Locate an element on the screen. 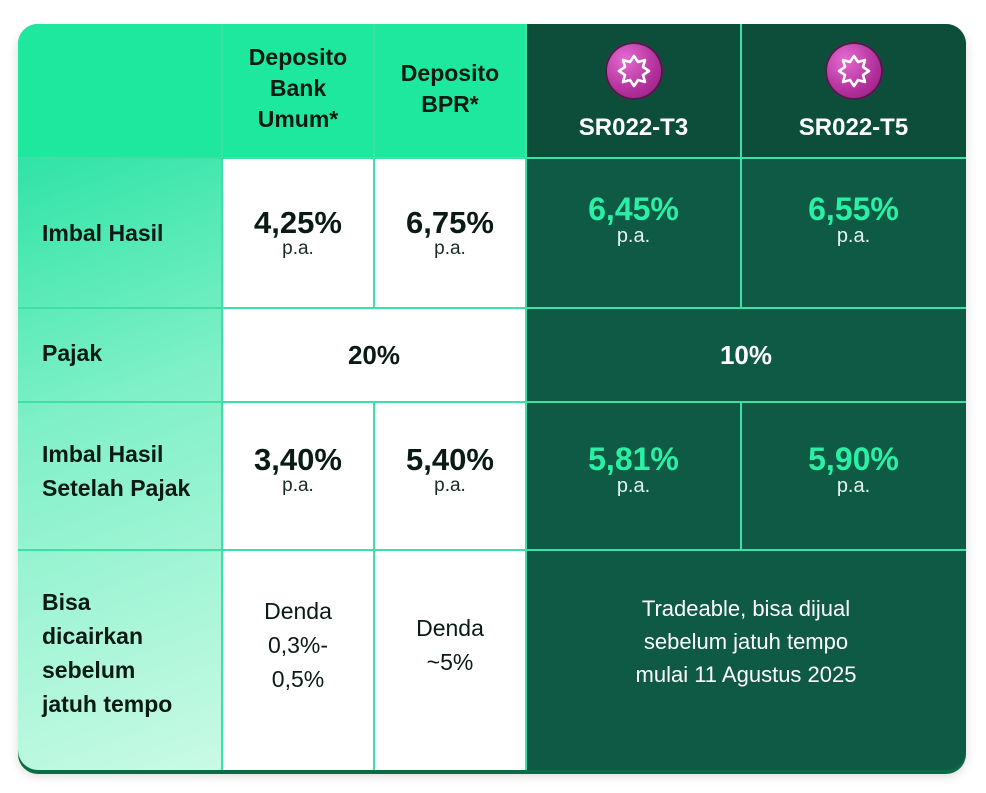 This screenshot has width=986, height=793. header-deposito-bank-umum: Deposito Bank Umum* is located at coordinates (298, 88).